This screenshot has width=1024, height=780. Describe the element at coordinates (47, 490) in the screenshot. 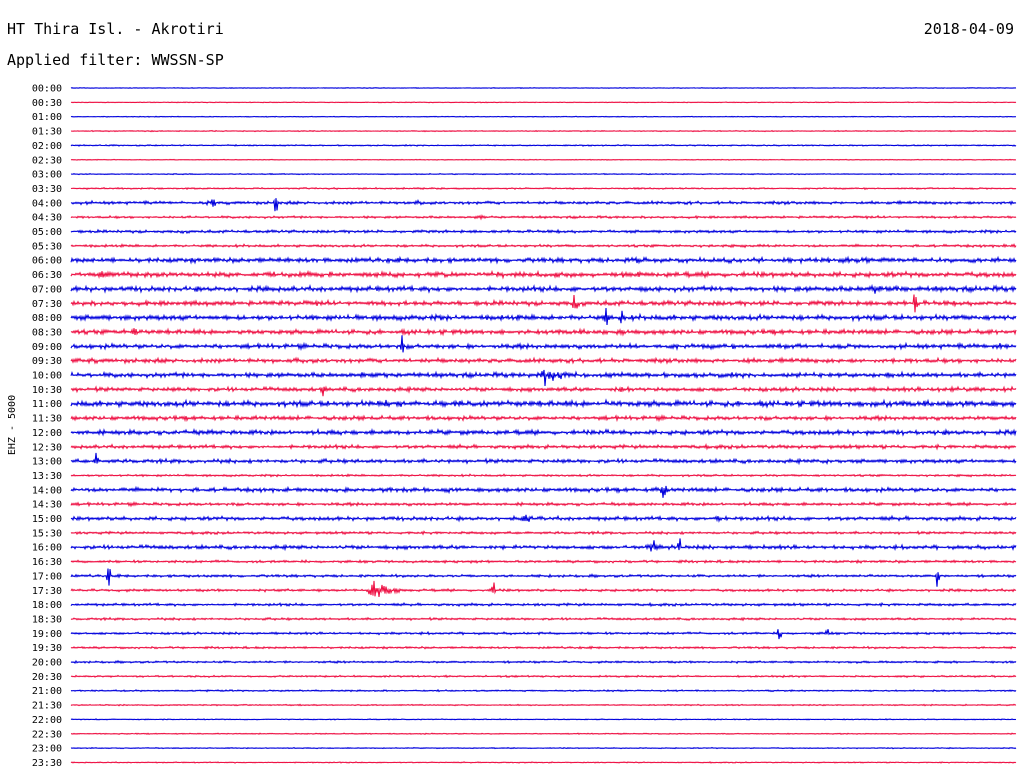

I see `time-tick-label: 14:00` at that location.